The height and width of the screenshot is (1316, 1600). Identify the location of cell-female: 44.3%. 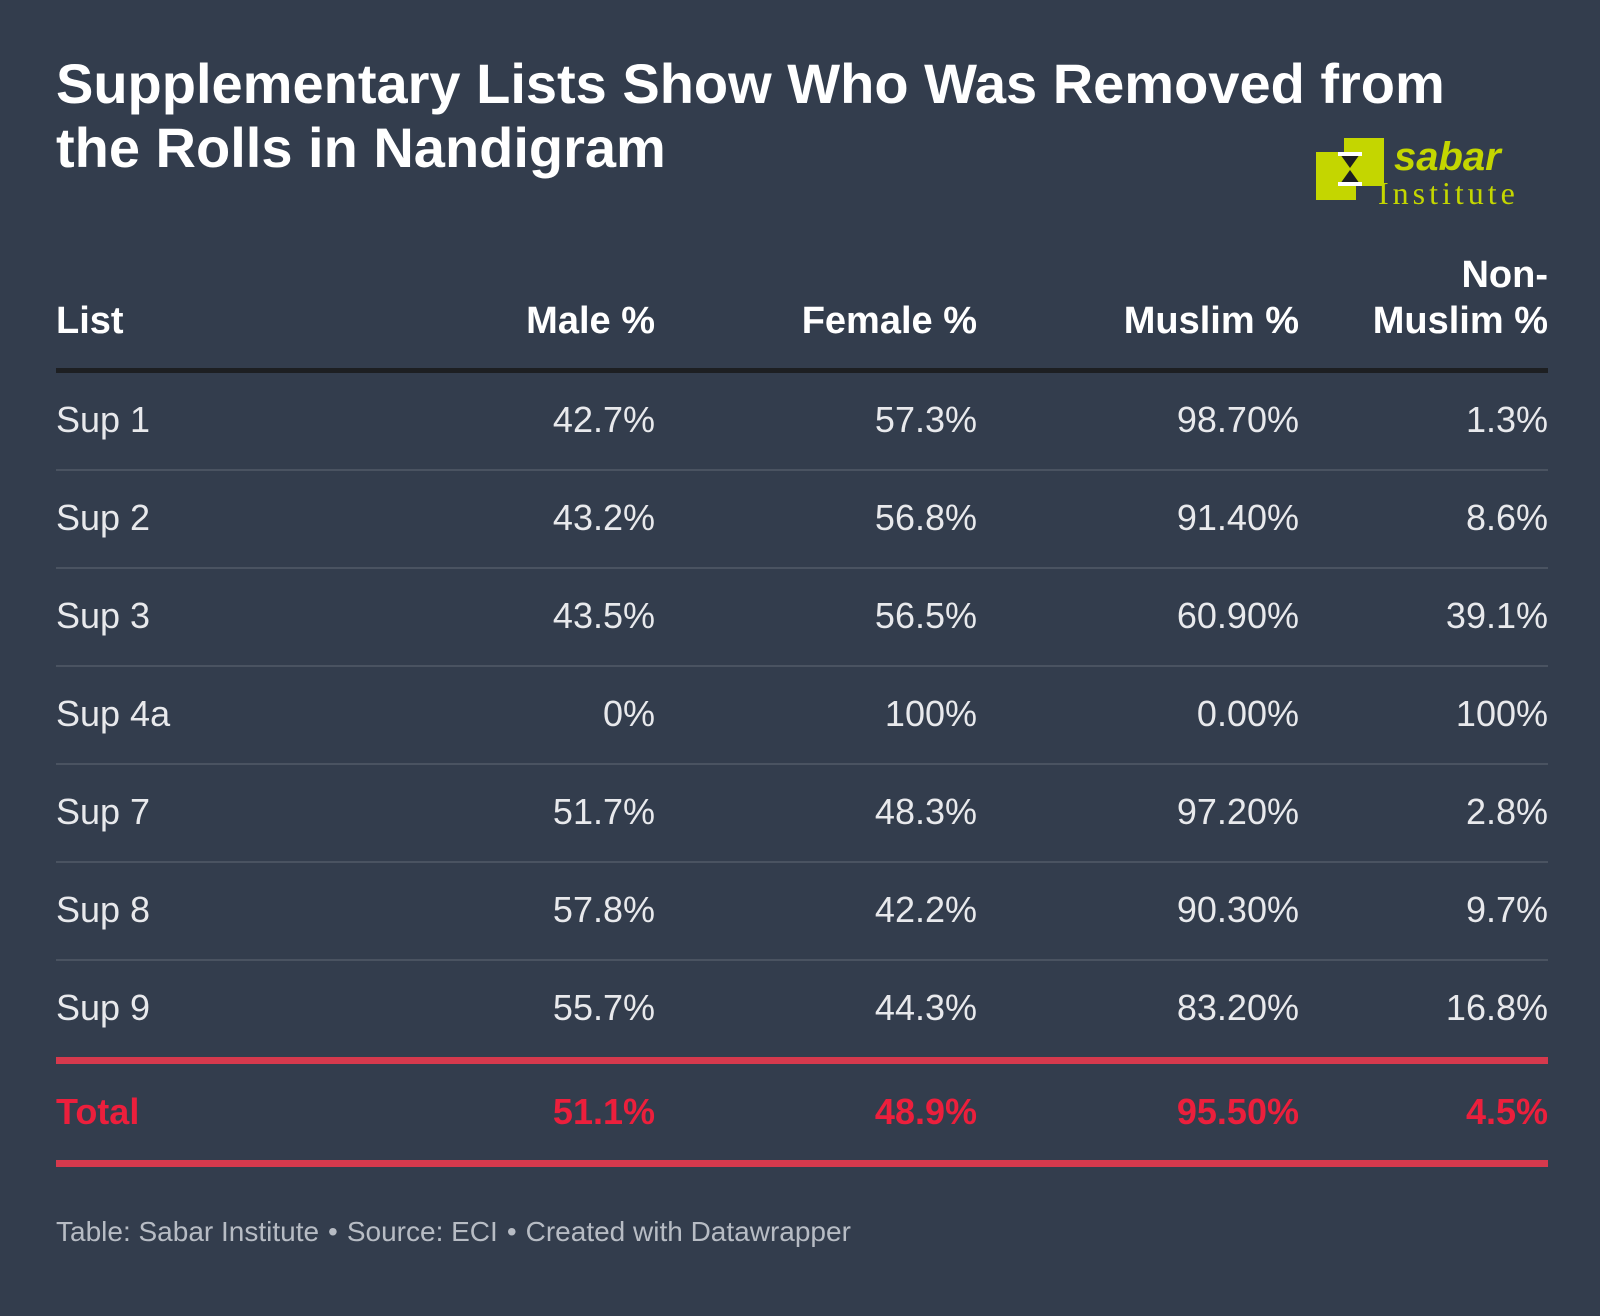
(925, 1007).